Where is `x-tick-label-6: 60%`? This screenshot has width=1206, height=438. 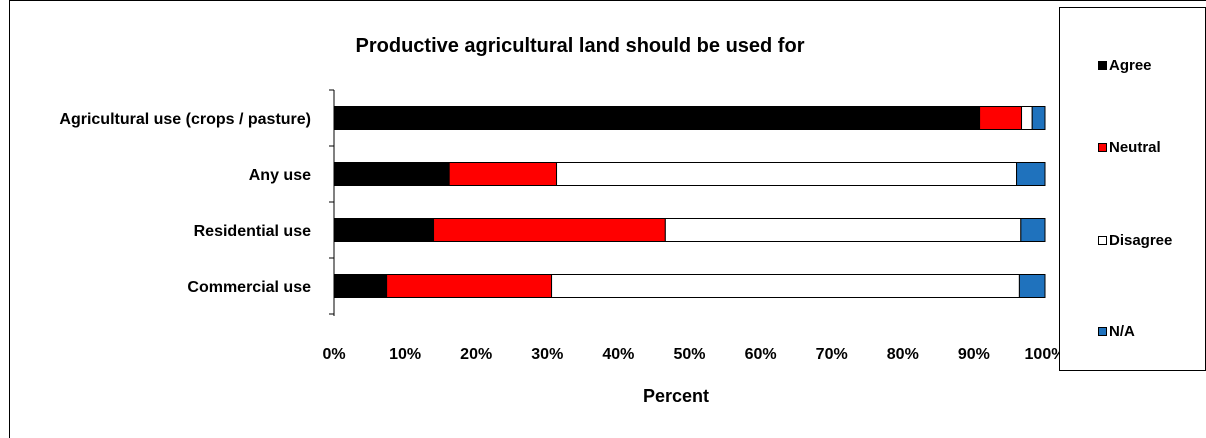
x-tick-label-6: 60% is located at coordinates (761, 354).